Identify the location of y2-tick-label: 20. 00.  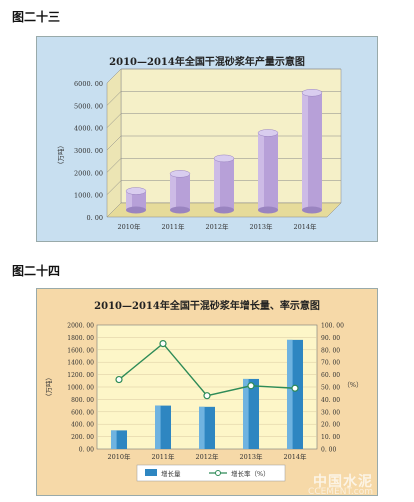
(330, 425).